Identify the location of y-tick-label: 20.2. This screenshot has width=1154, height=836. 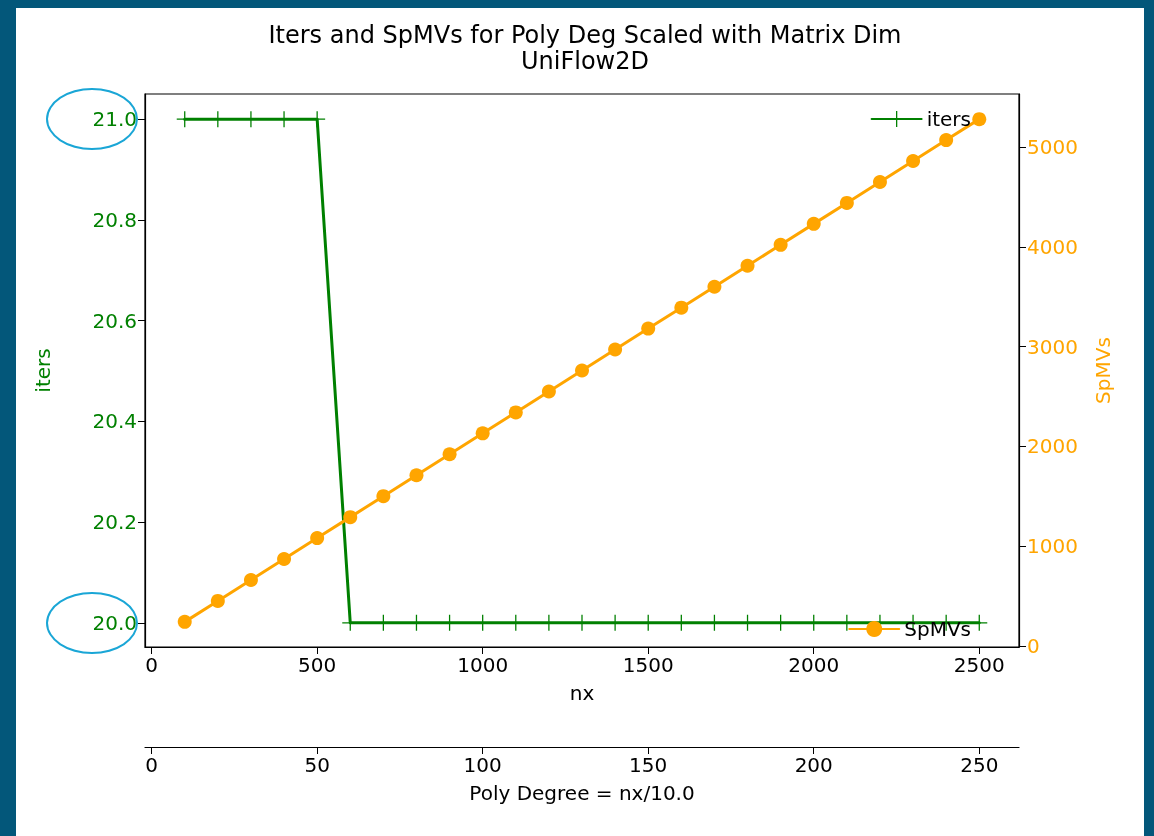
(114, 522).